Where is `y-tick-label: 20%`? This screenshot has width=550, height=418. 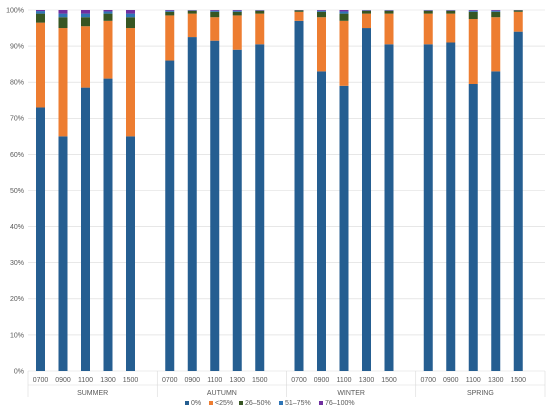
y-tick-label: 20% is located at coordinates (17, 299).